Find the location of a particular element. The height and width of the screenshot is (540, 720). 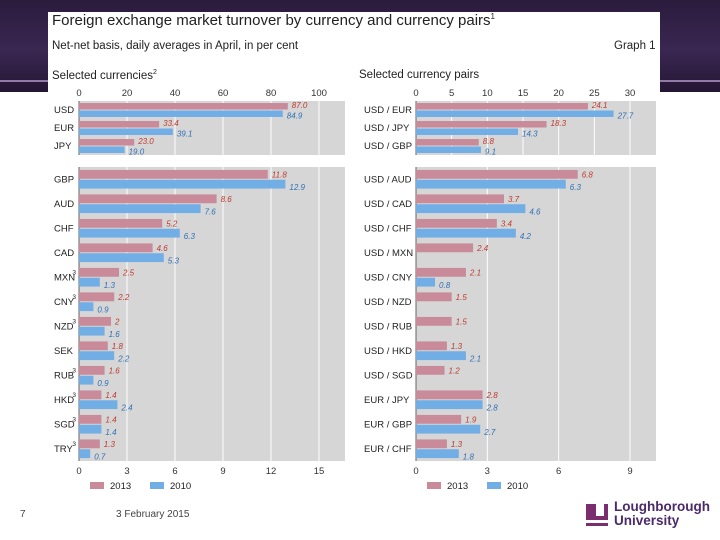

currencies-legend-label-2010: 2010 is located at coordinates (180, 486).